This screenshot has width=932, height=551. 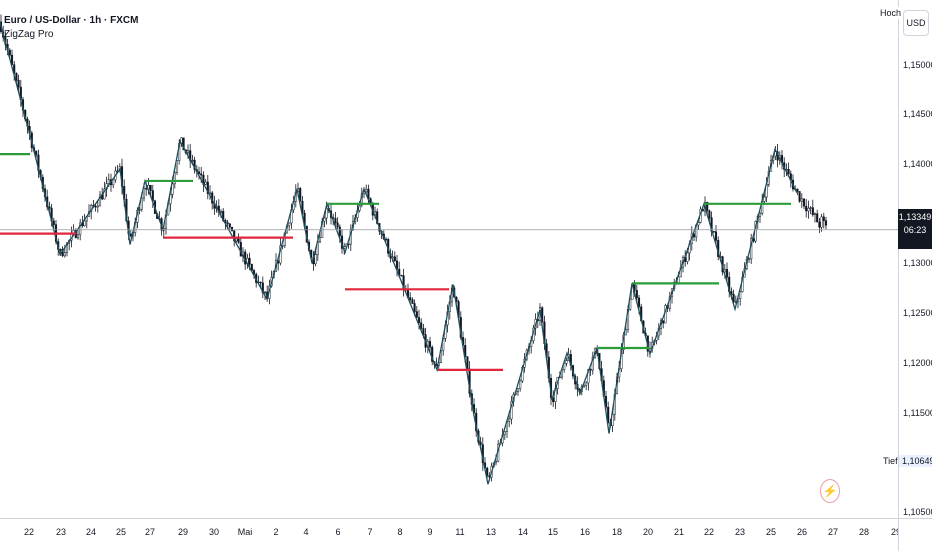 What do you see at coordinates (29, 532) in the screenshot?
I see `time-tick-label: 22` at bounding box center [29, 532].